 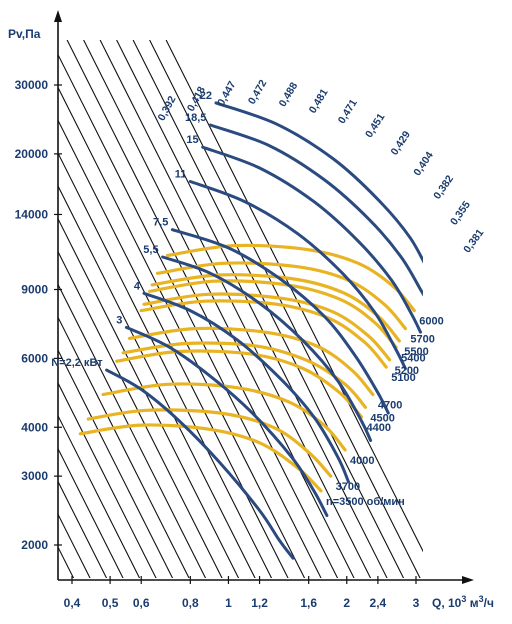 What do you see at coordinates (32, 214) in the screenshot?
I see `y-tick-label: 14000` at bounding box center [32, 214].